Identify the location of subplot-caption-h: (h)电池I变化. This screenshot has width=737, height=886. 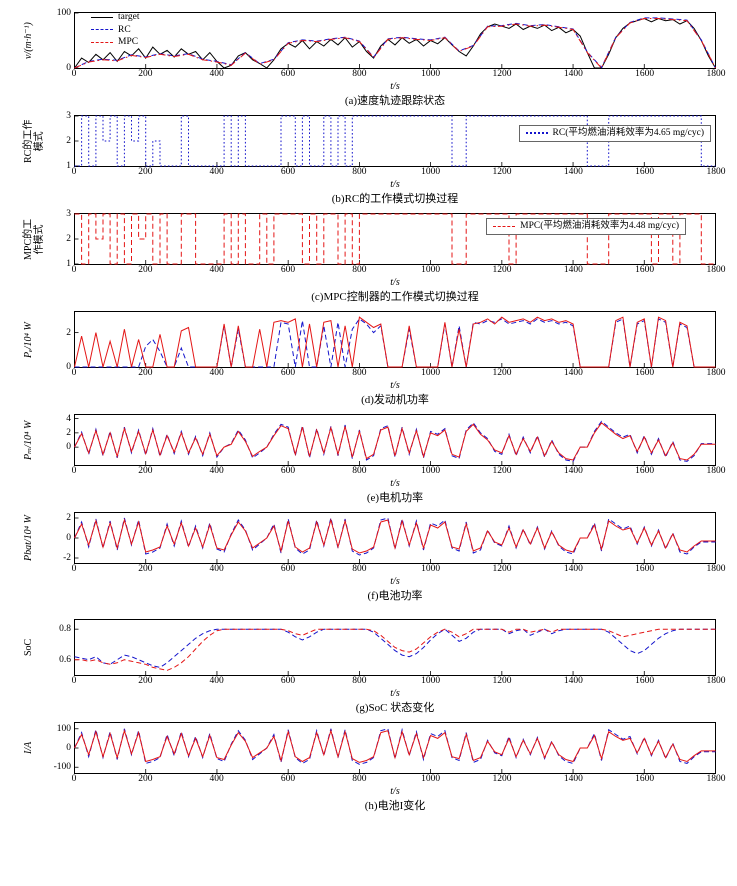
(395, 806).